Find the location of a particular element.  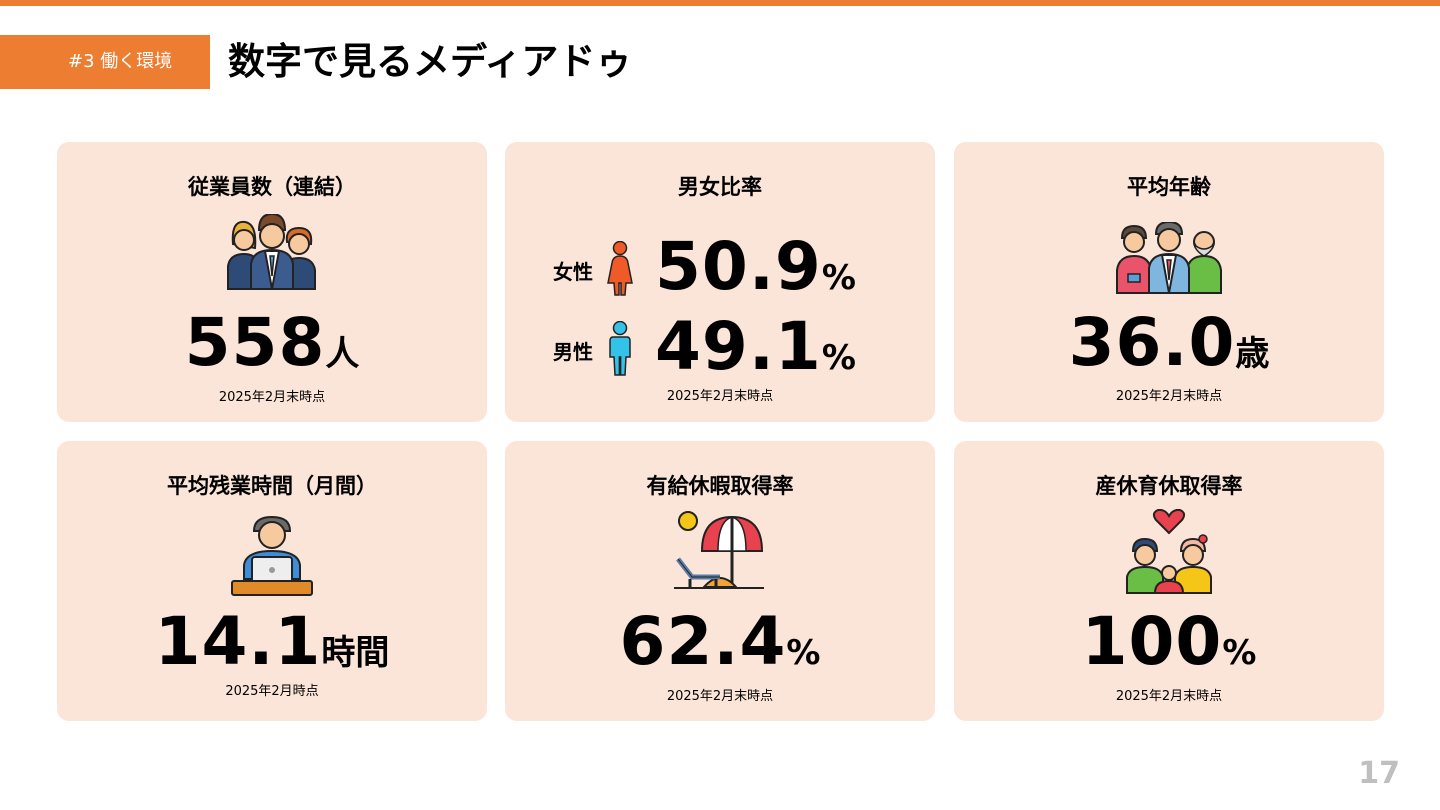

parental-leave-unit: % is located at coordinates (1239, 653).